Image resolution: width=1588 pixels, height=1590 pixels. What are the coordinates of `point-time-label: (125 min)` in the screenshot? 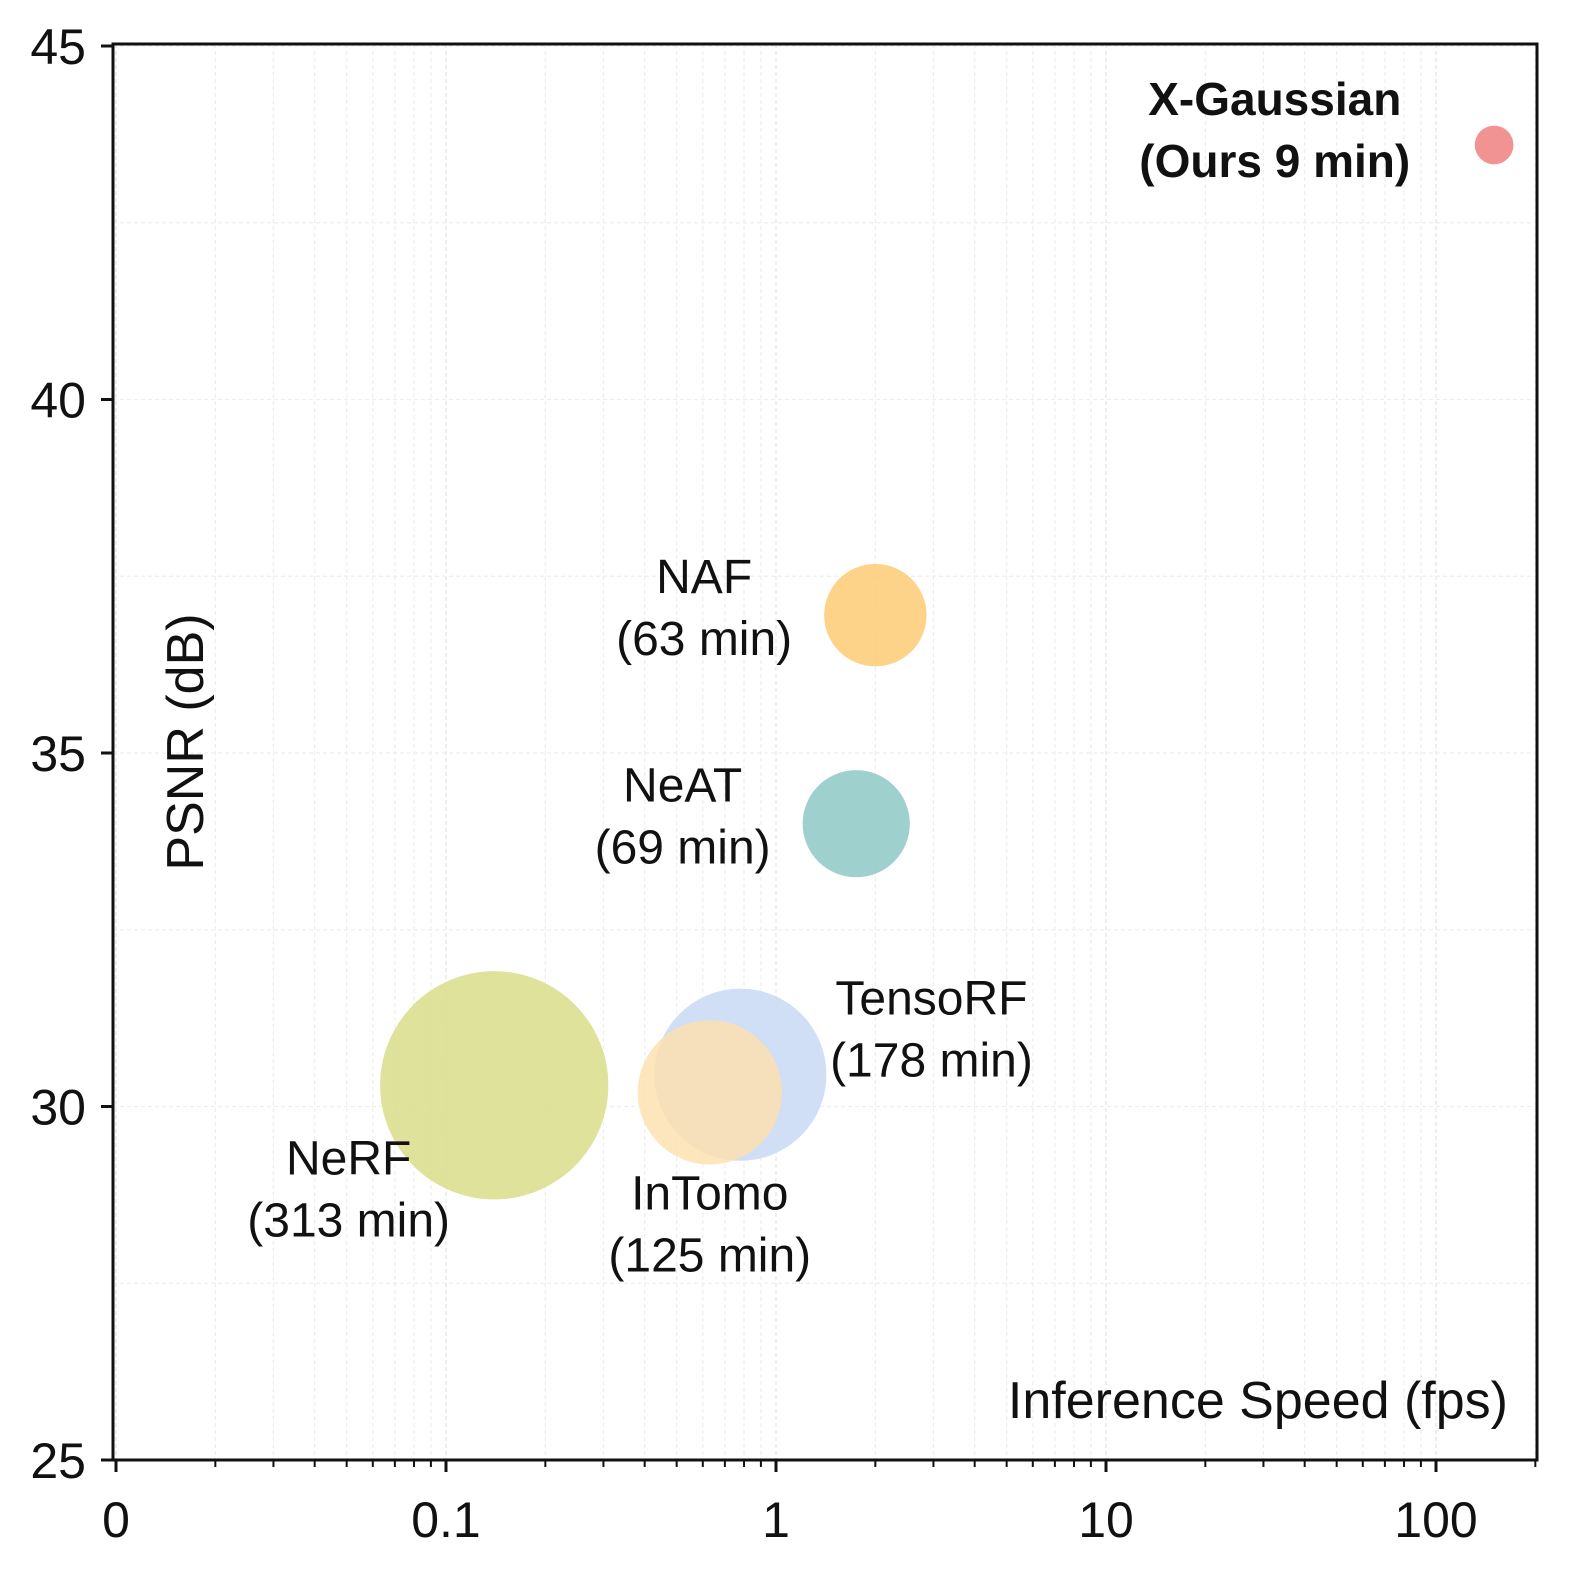 It's located at (709, 1255).